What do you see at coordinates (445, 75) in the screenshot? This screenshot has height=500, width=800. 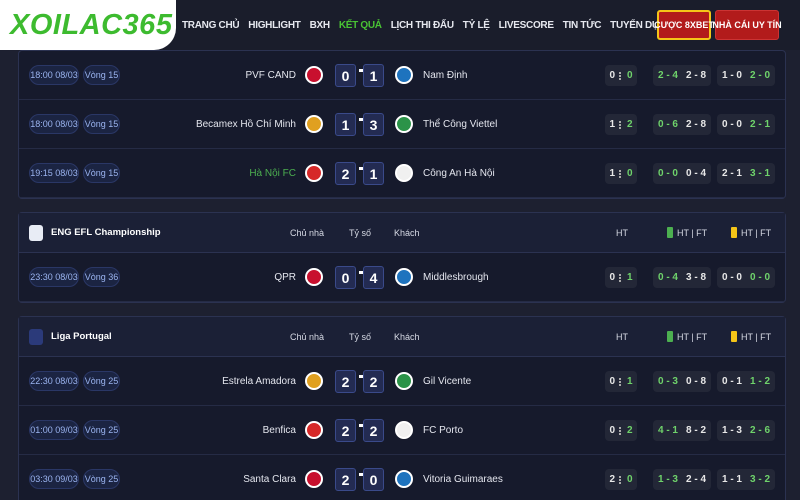 I see `away-team: Nam Định` at bounding box center [445, 75].